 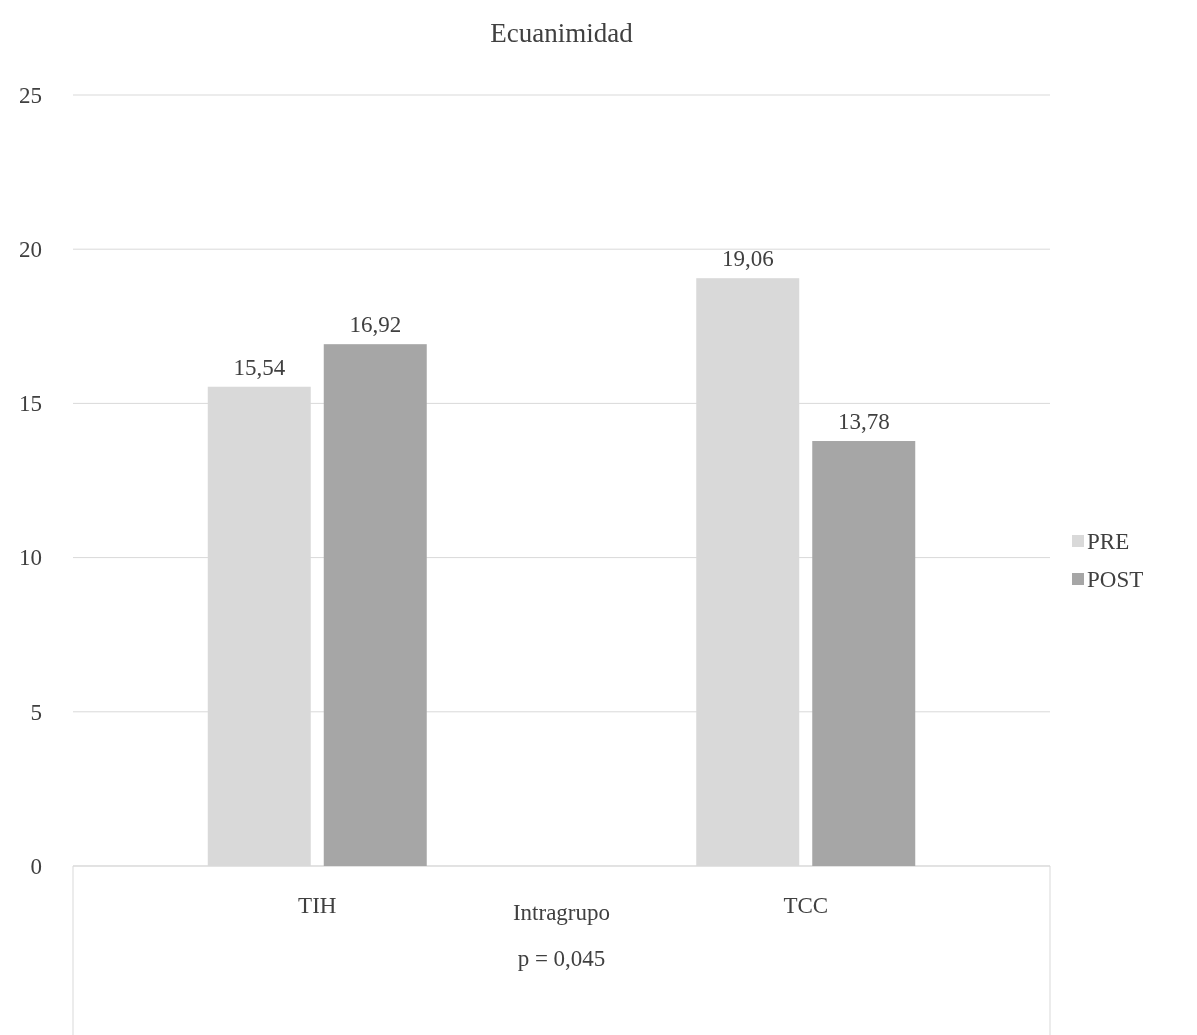 What do you see at coordinates (1108, 542) in the screenshot?
I see `legend-label: PRE` at bounding box center [1108, 542].